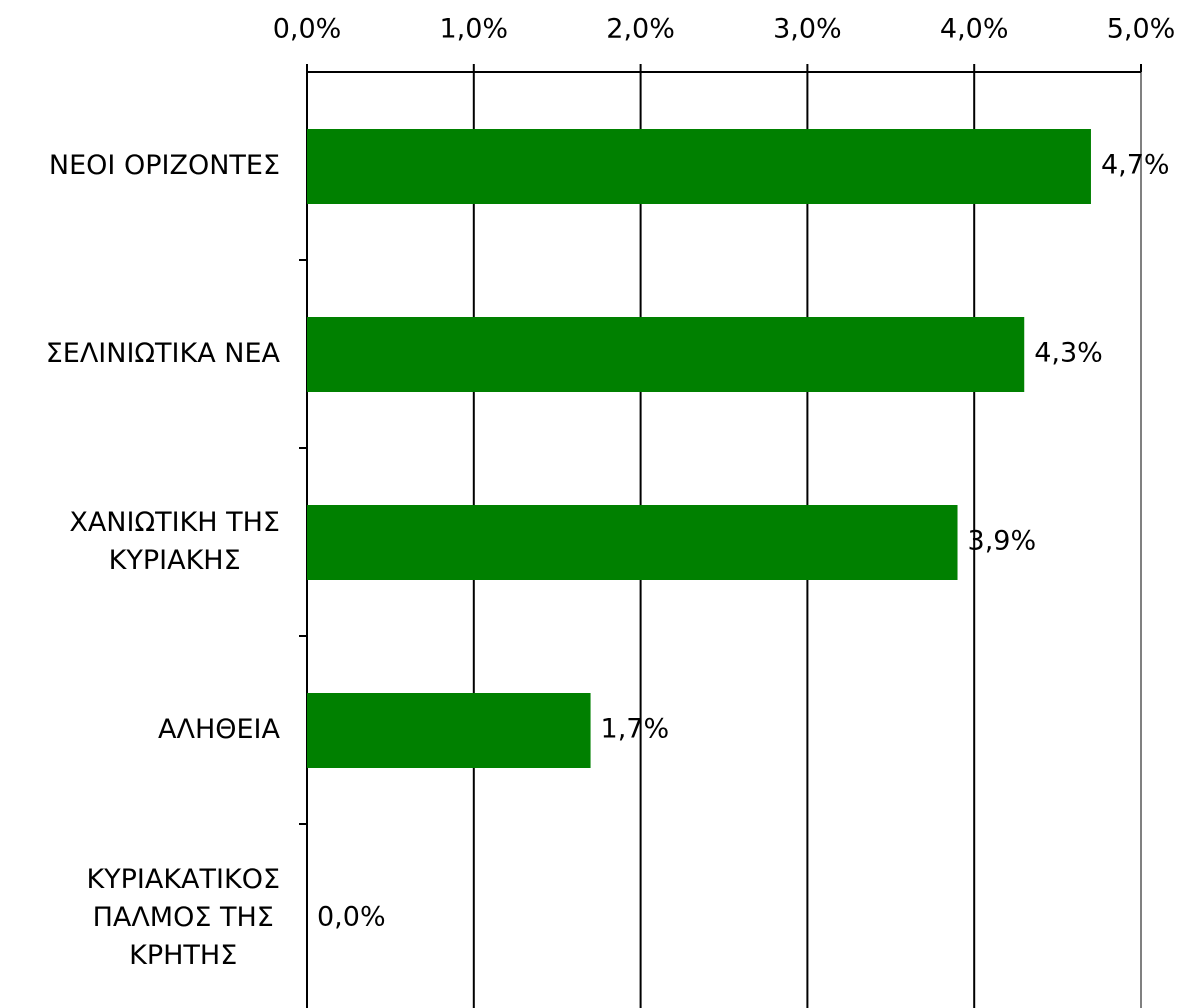  Describe the element at coordinates (183, 917) in the screenshot. I see `category-label: ΚΥΡΙΑΚΑΤΙΚΟΣ ΠΑΛΜΟΣ ΤΗΣ ΚΡΗΤΗΣ` at that location.